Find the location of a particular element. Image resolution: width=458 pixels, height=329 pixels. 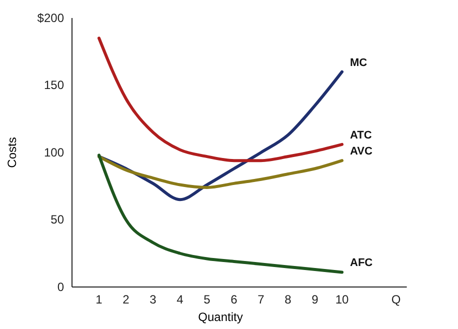

series-label: AVC is located at coordinates (361, 152).